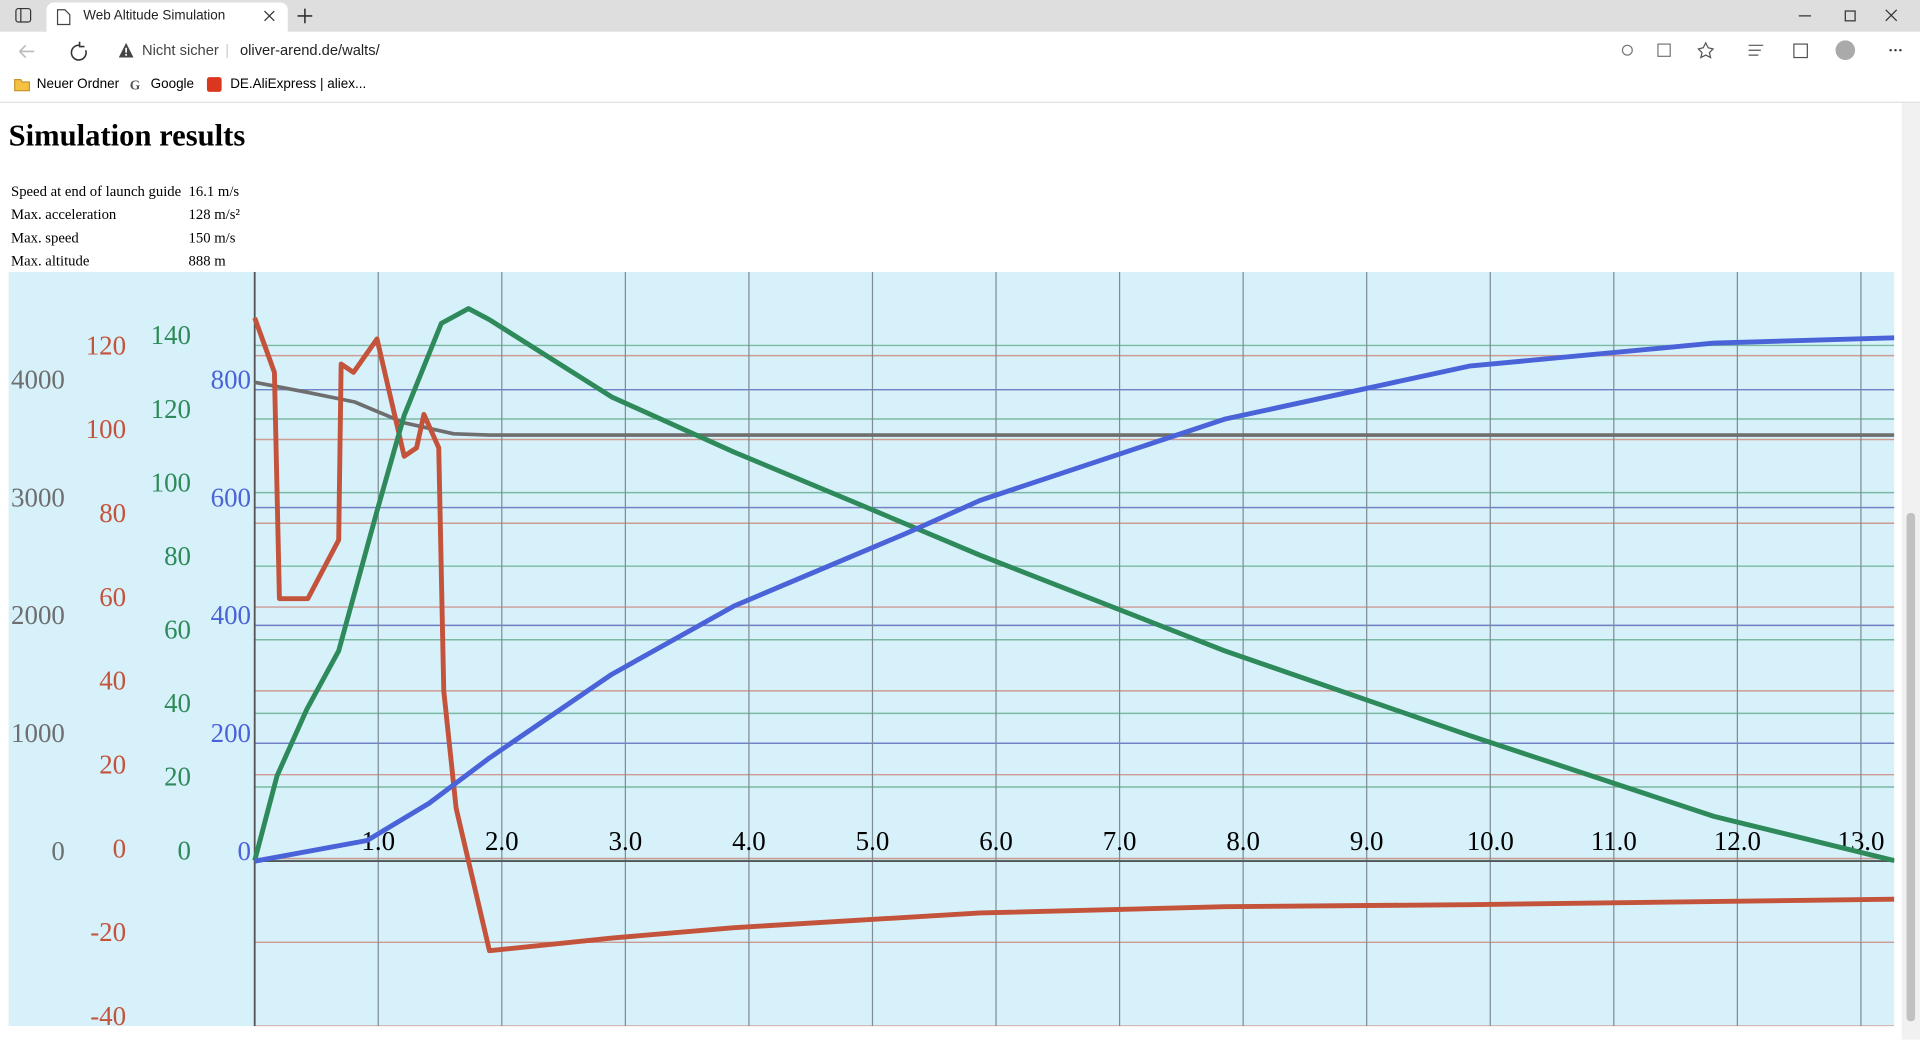 The image size is (1920, 1040). What do you see at coordinates (96, 191) in the screenshot?
I see `result-label: Speed at end of launch guide` at bounding box center [96, 191].